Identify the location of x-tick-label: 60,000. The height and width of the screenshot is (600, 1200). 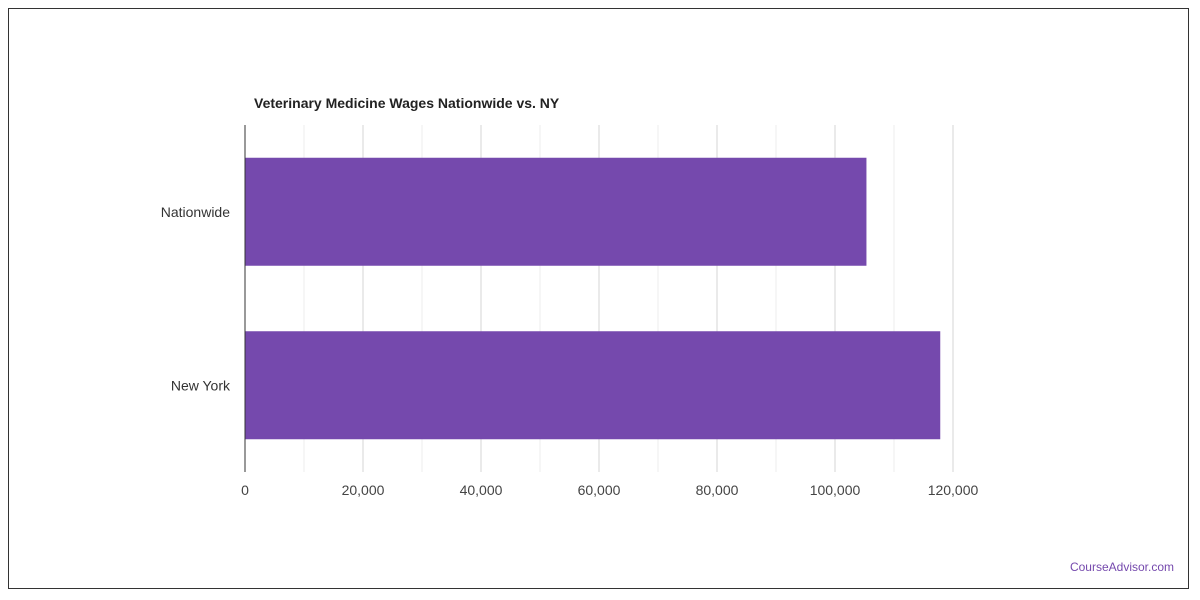
(599, 490).